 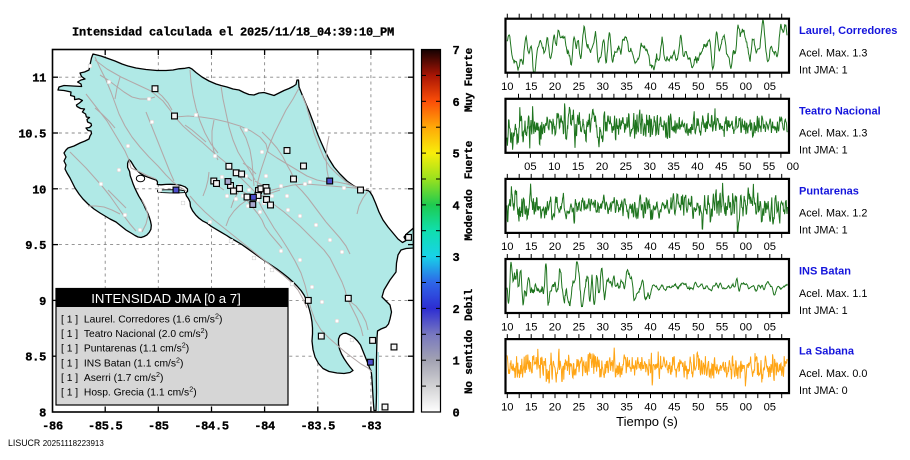 What do you see at coordinates (35, 246) in the screenshot?
I see `svg-text: 9.5` at bounding box center [35, 246].